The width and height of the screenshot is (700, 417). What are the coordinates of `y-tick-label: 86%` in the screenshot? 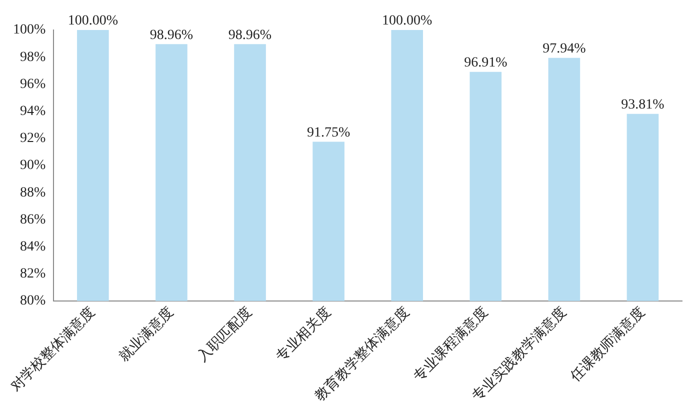 It's located at (33, 220).